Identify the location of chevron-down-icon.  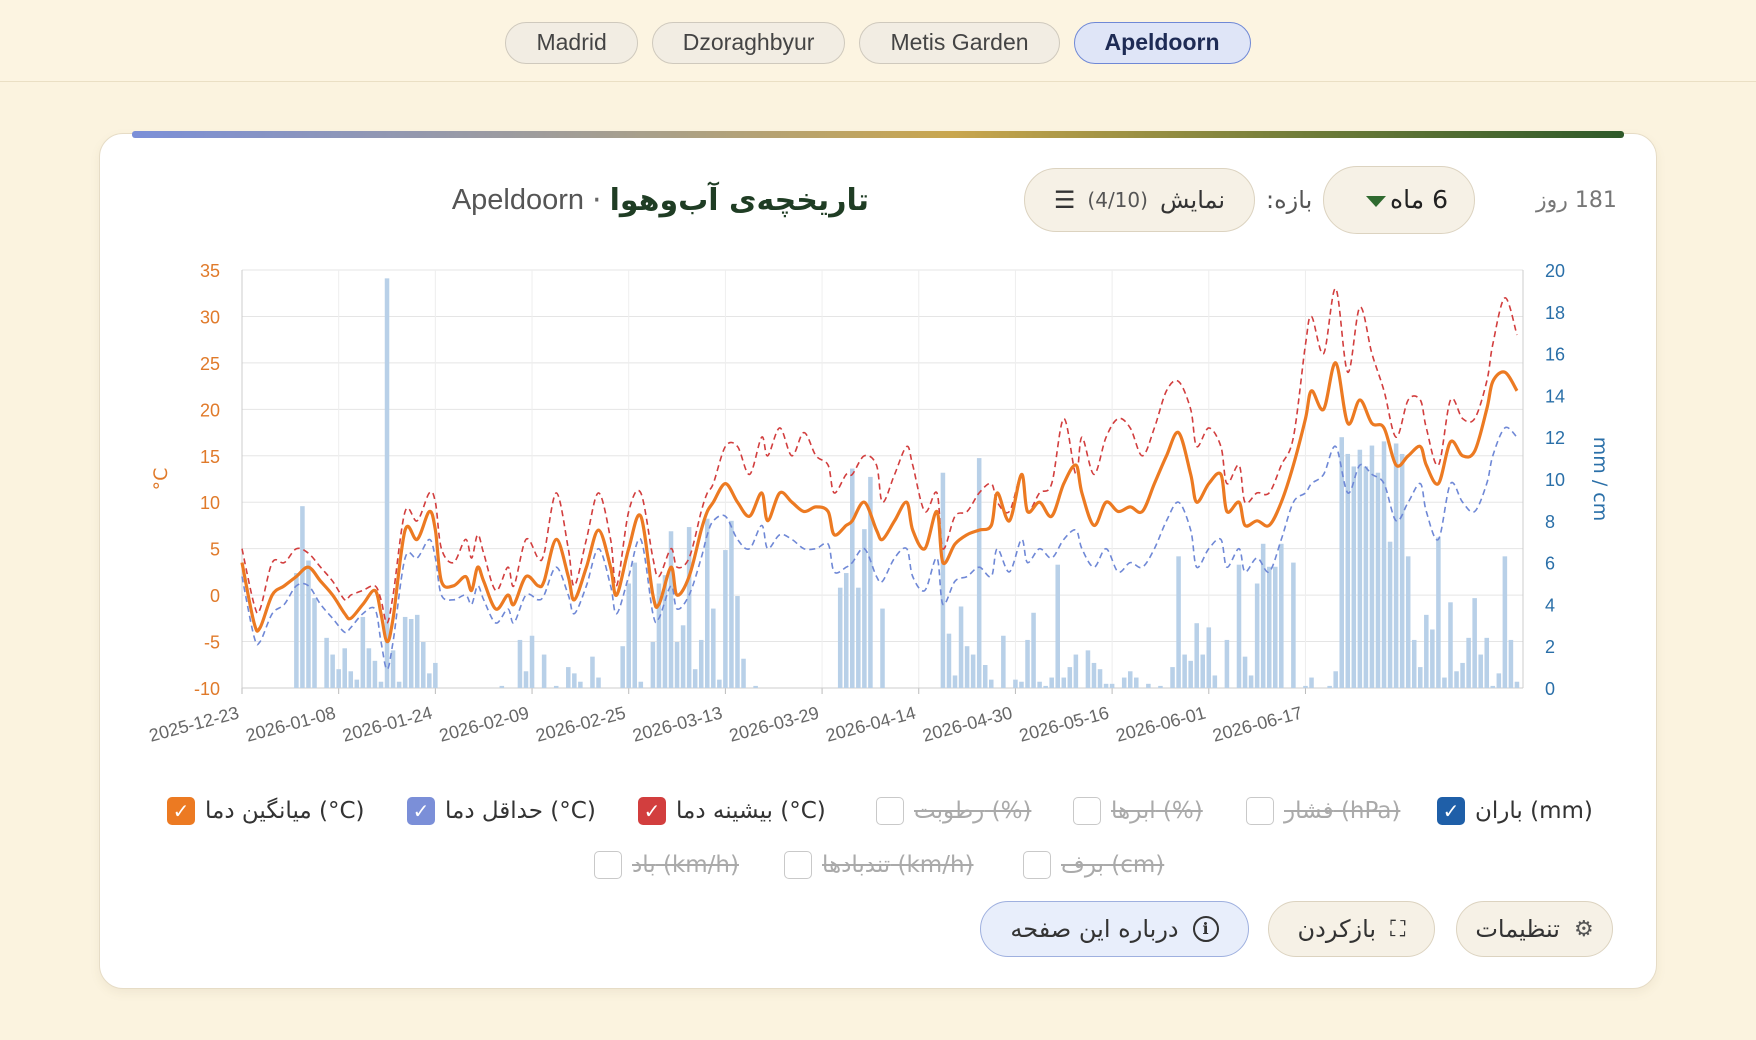
(1376, 201).